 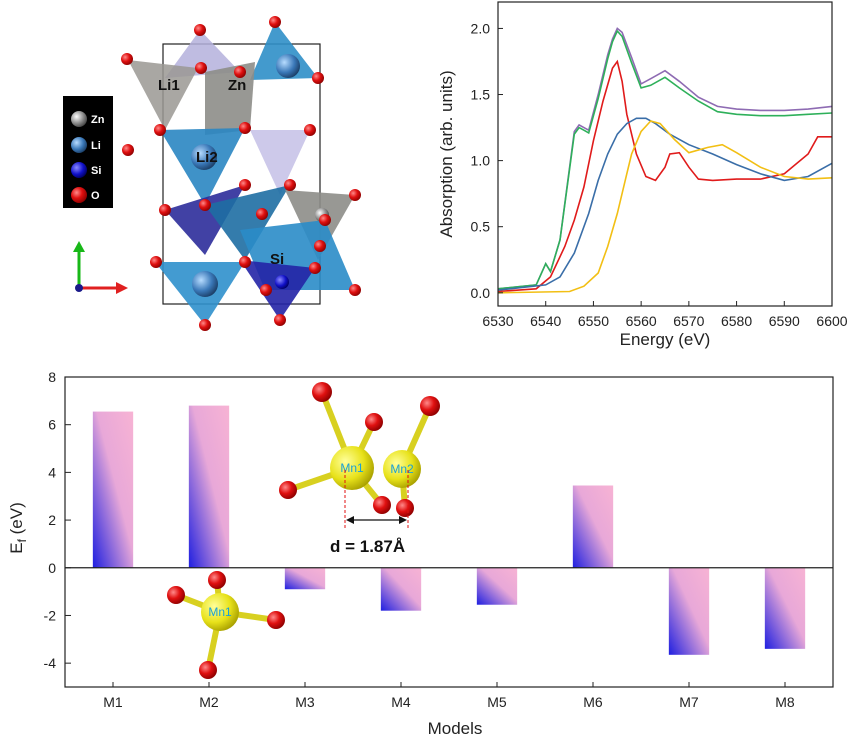 What do you see at coordinates (79, 119) in the screenshot?
I see `zn-legend-icon` at bounding box center [79, 119].